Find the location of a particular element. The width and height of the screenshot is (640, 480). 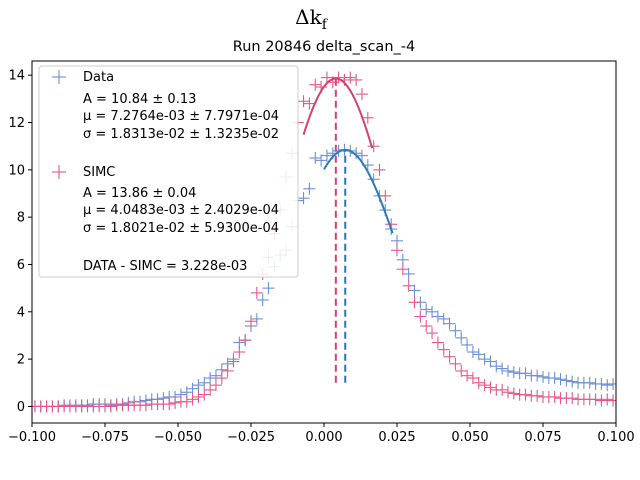

y-tick-label: 2 is located at coordinates (21, 360).